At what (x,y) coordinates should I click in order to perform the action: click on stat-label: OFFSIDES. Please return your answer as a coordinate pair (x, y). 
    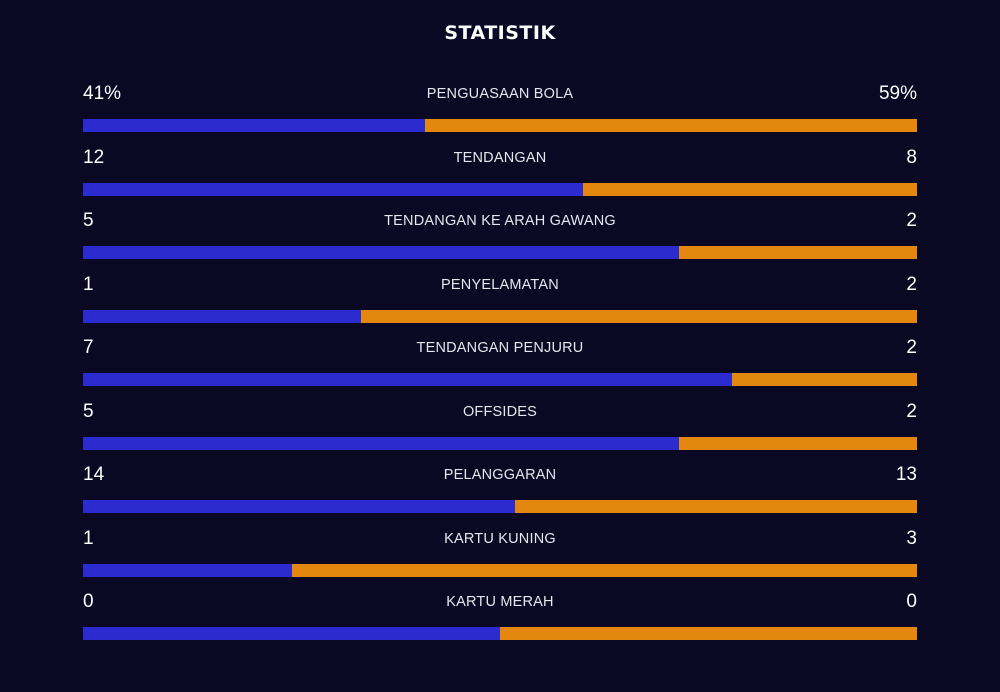
    Looking at the image, I should click on (500, 411).